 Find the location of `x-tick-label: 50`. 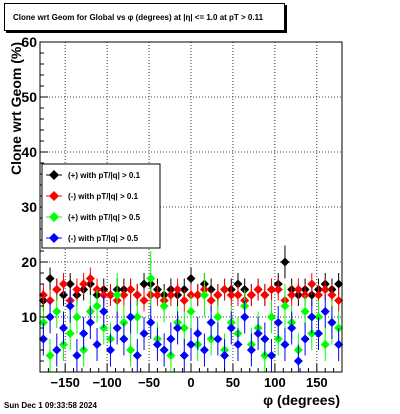

x-tick-label: 50 is located at coordinates (233, 382).